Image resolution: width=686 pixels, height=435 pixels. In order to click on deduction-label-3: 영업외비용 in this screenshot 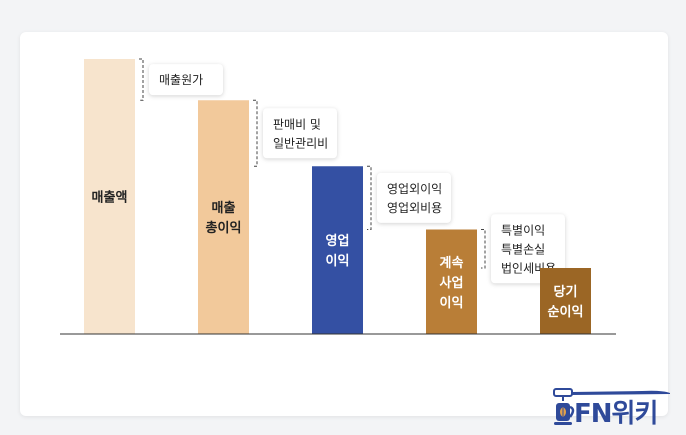, I will do `click(414, 208)`.